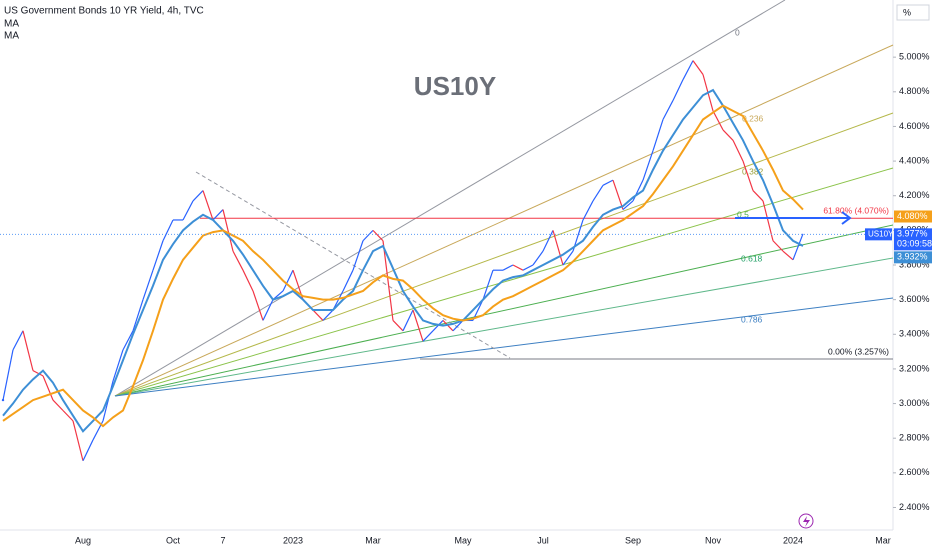  What do you see at coordinates (907, 12) in the screenshot?
I see `unit: %` at bounding box center [907, 12].